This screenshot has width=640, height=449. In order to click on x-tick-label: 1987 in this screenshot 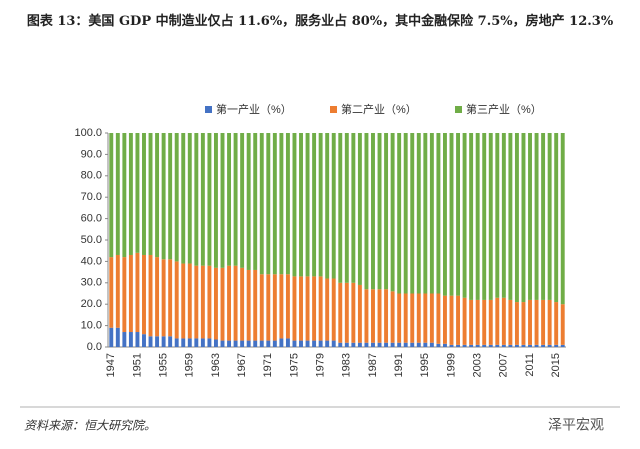, I will do `click(373, 365)`.